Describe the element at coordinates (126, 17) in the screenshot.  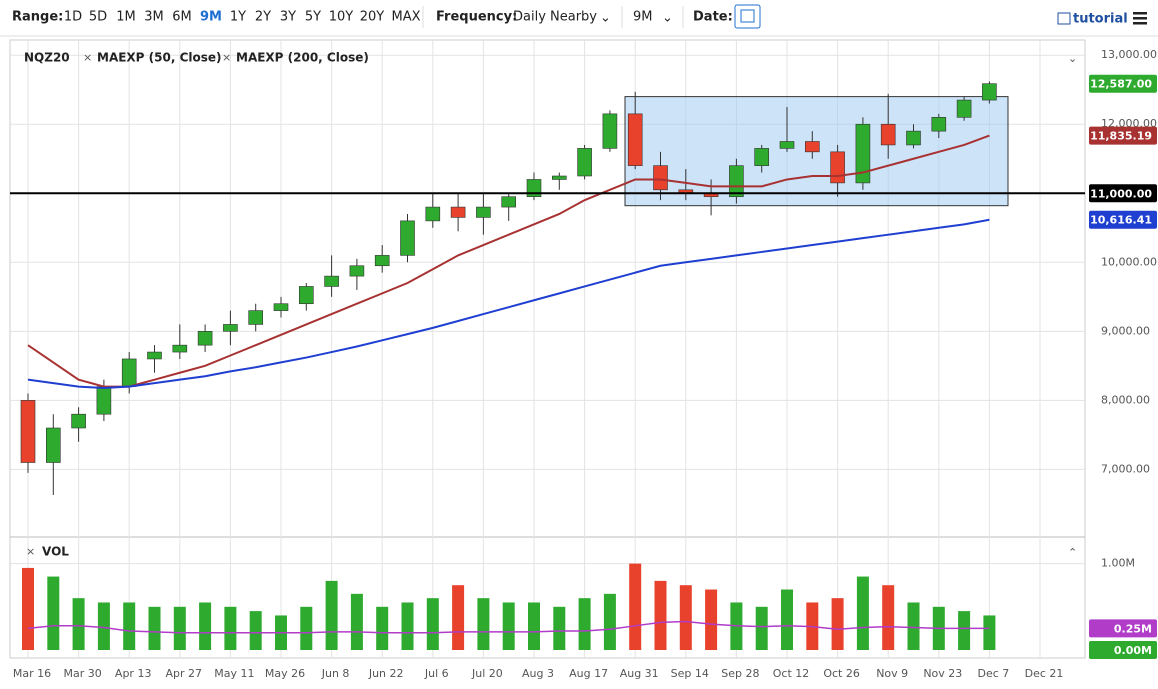
I see `range-button: 1M` at that location.